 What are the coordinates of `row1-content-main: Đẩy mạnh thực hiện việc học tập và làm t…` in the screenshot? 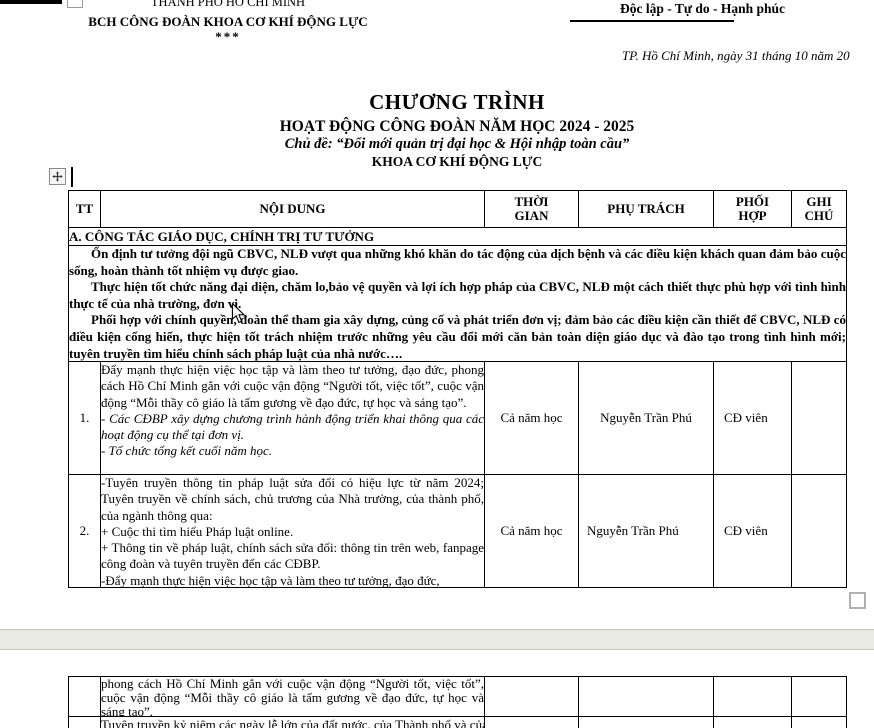 It's located at (292, 386).